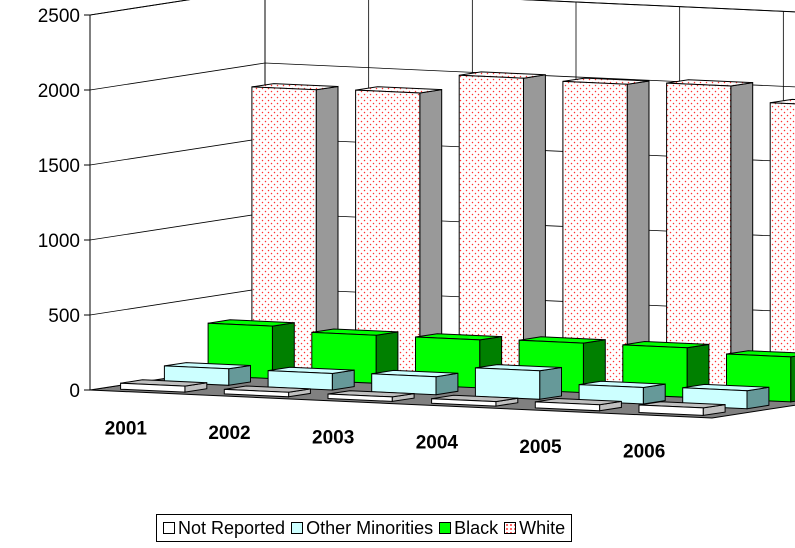 This screenshot has height=548, width=795. What do you see at coordinates (59, 166) in the screenshot?
I see `y-tick-label: 1500` at bounding box center [59, 166].